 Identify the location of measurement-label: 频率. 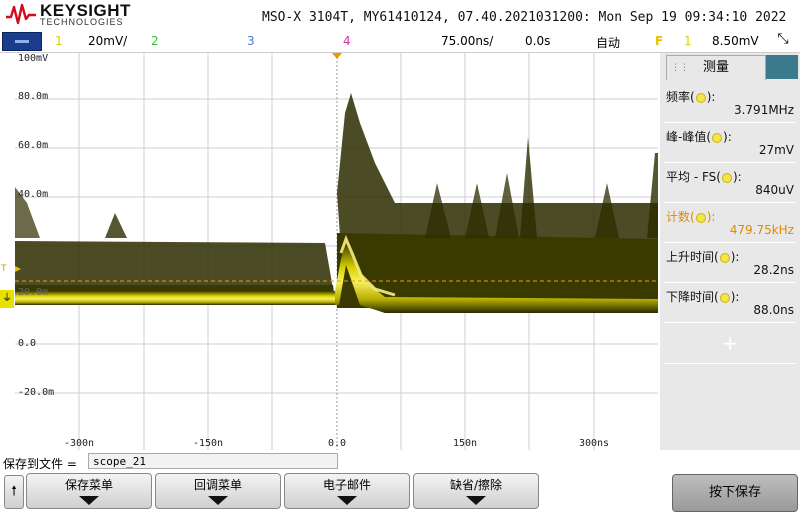
(678, 97).